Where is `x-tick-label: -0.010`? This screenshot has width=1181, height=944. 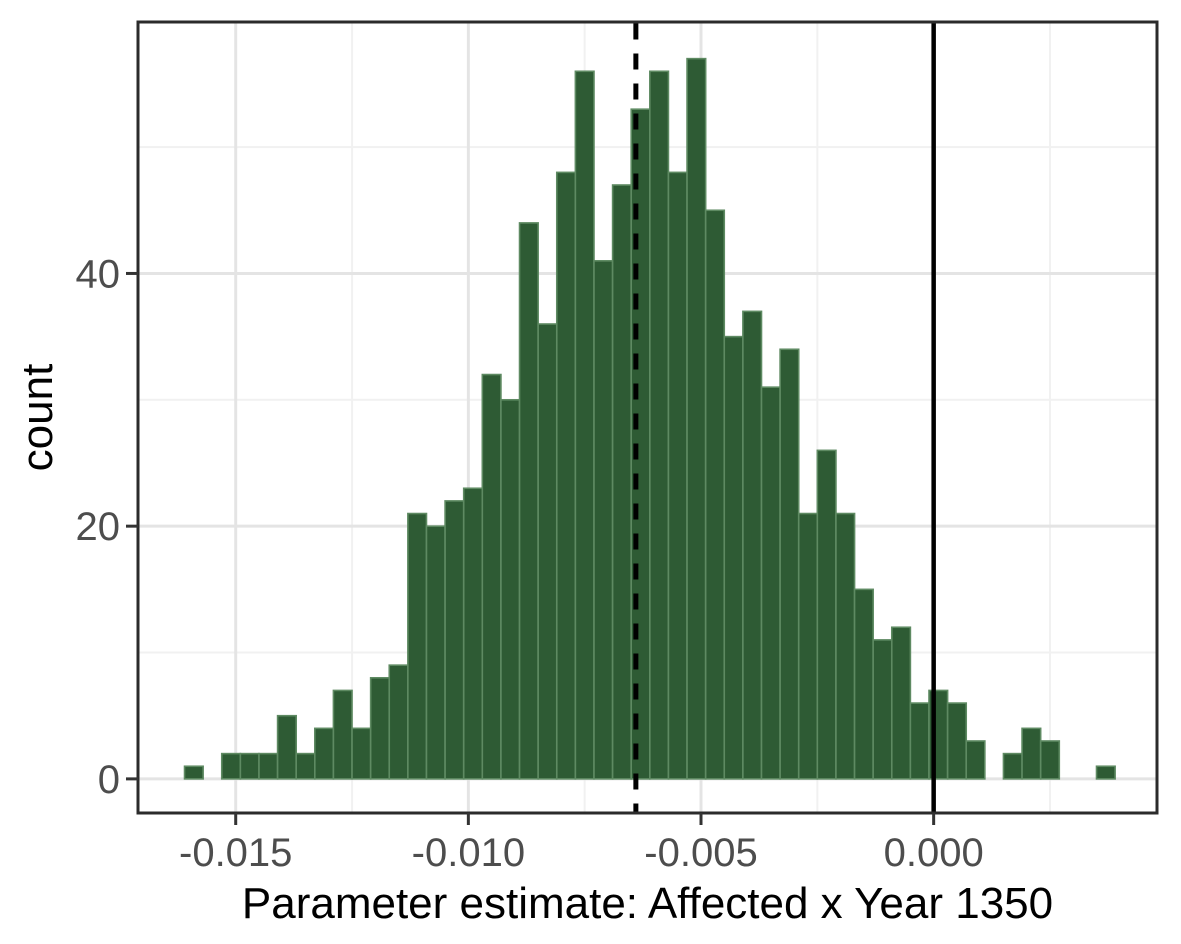 x-tick-label: -0.010 is located at coordinates (468, 853).